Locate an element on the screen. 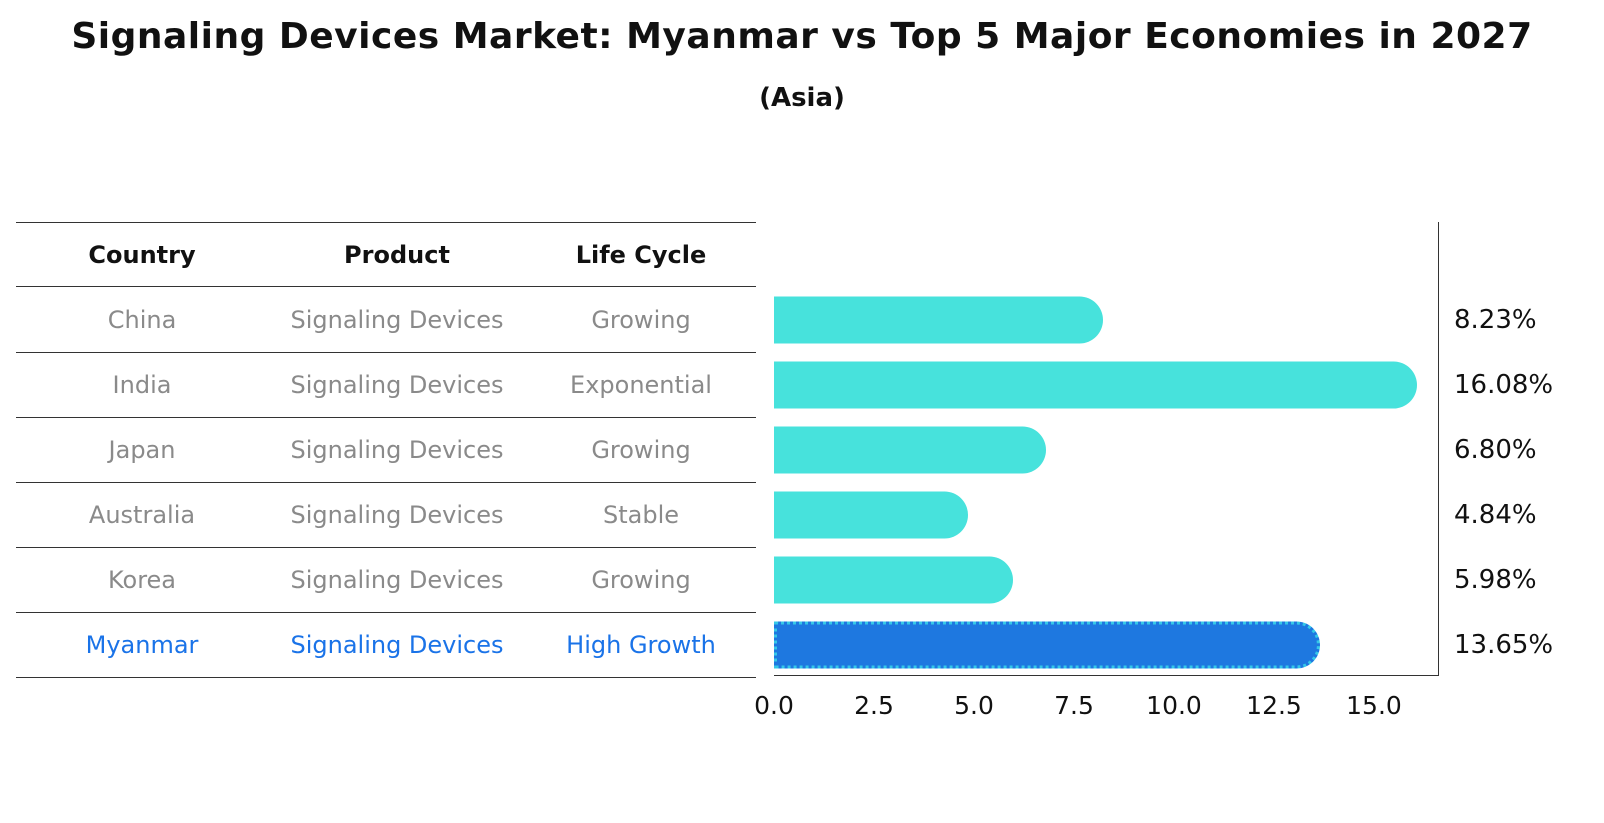  table-row: China Signaling Devices Growing 8.23% is located at coordinates (802, 320).